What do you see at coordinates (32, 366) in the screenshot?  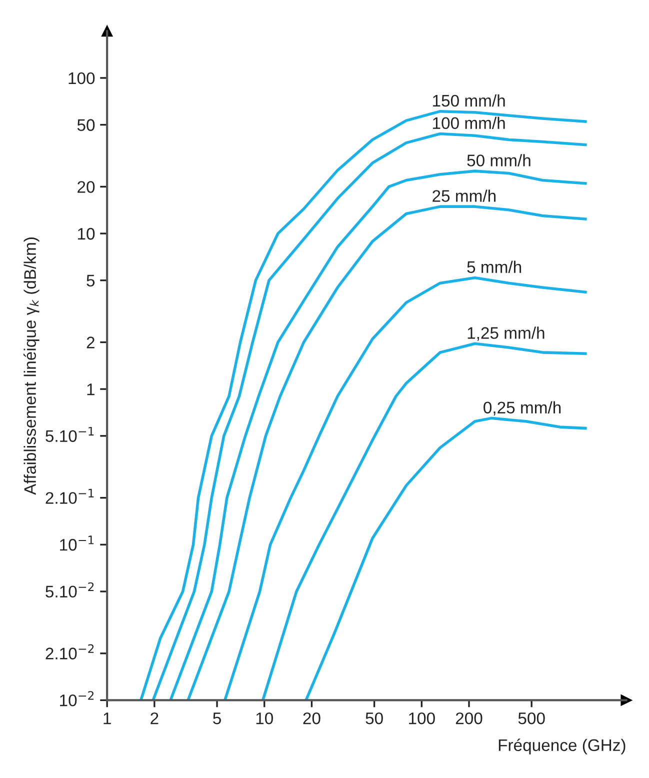 I see `y-axis-title: Affaiblissement linéique γ$_{k}$ (dB/km)` at bounding box center [32, 366].